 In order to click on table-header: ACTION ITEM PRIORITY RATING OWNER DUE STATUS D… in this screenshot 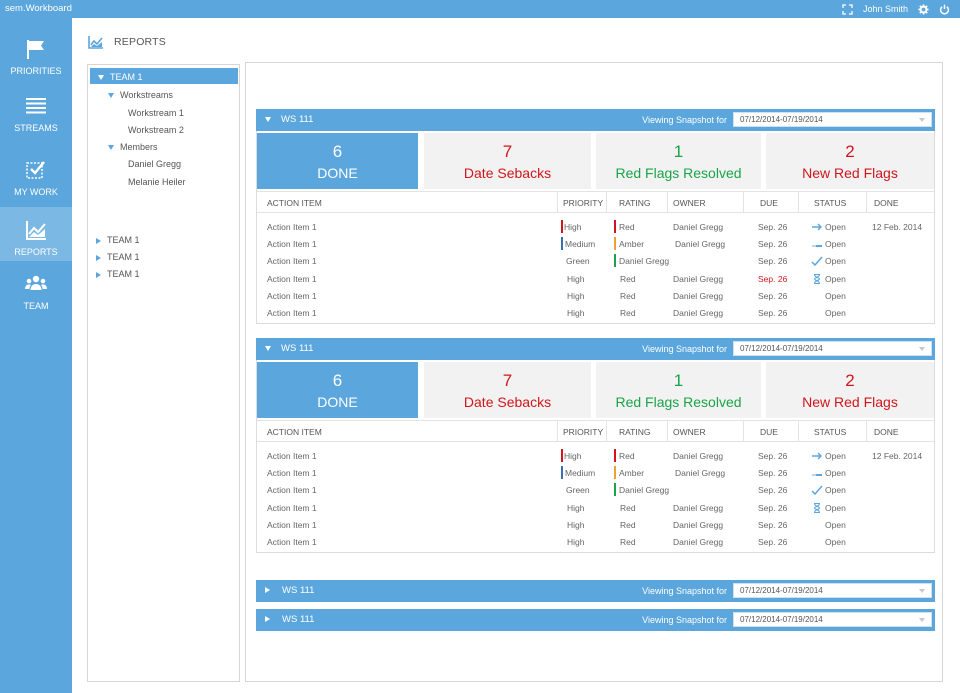, I will do `click(595, 431)`.